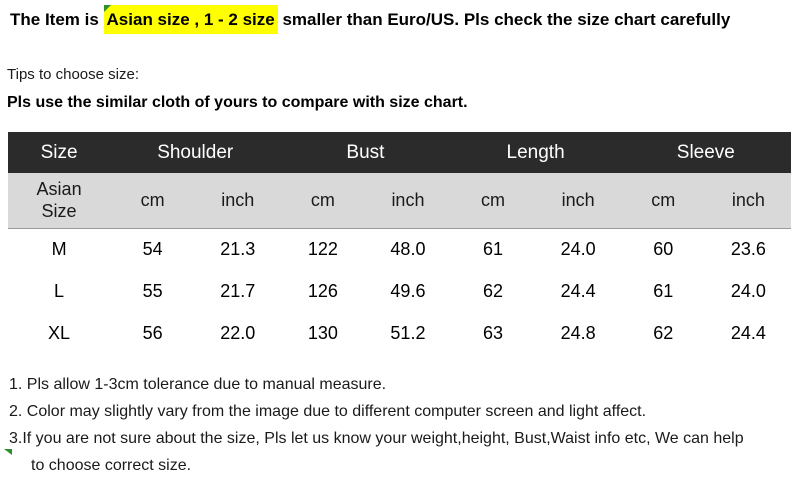 This screenshot has height=481, width=800. What do you see at coordinates (238, 248) in the screenshot?
I see `value-cell: 21.3` at bounding box center [238, 248].